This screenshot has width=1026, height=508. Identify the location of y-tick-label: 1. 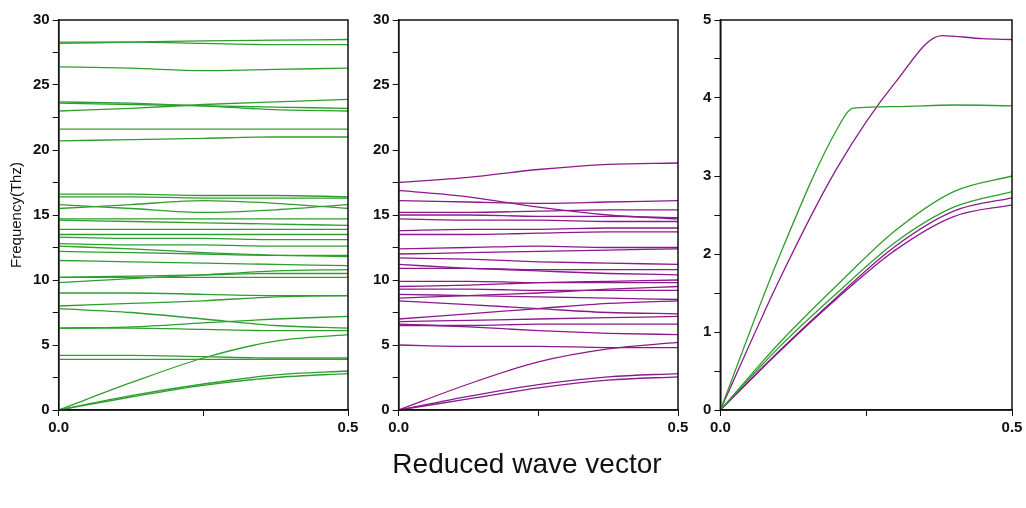
(707, 331).